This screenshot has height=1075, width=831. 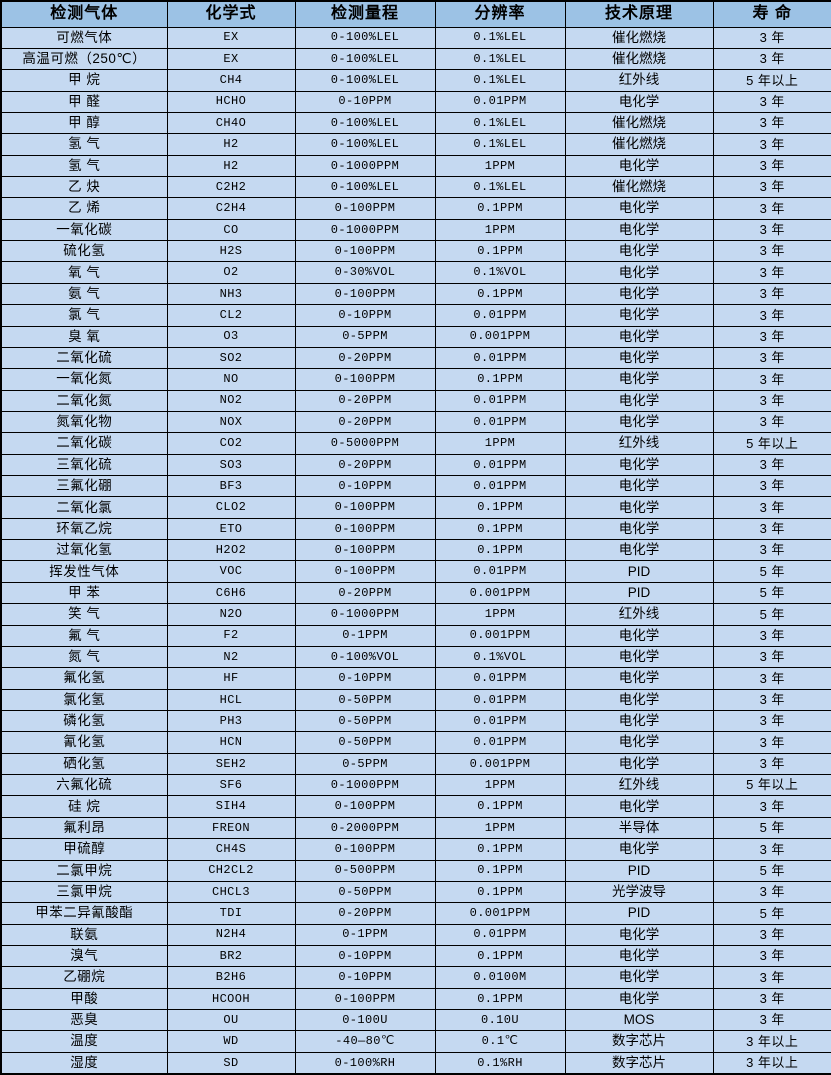 I want to click on cell-gas: 挥发性气体, so click(x=84, y=571).